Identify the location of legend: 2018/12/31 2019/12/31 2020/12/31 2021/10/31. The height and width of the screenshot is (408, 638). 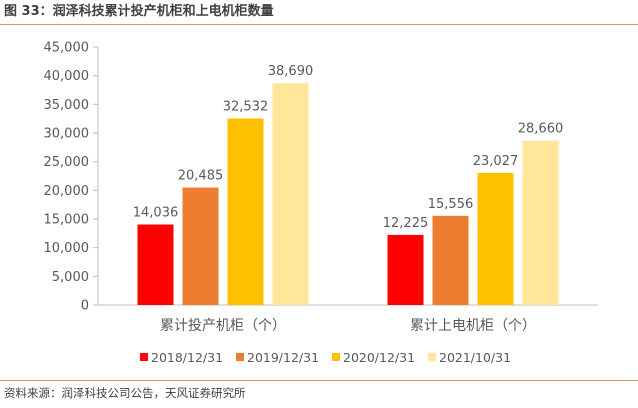
(325, 357).